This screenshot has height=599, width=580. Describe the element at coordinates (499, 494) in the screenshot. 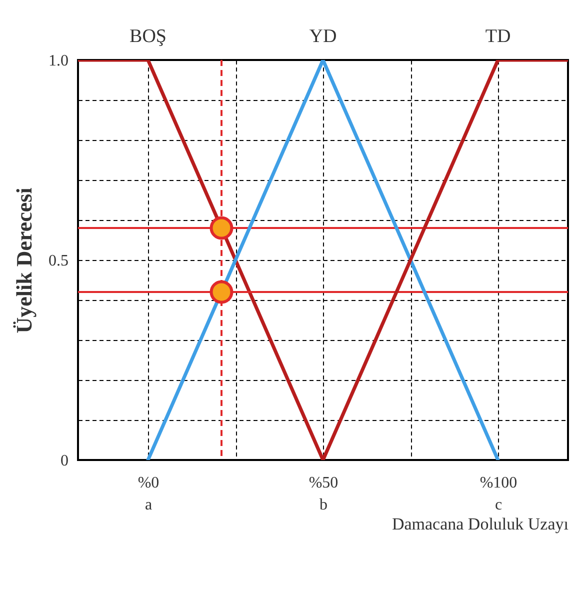

I see `x-tick-label: %100 c` at that location.